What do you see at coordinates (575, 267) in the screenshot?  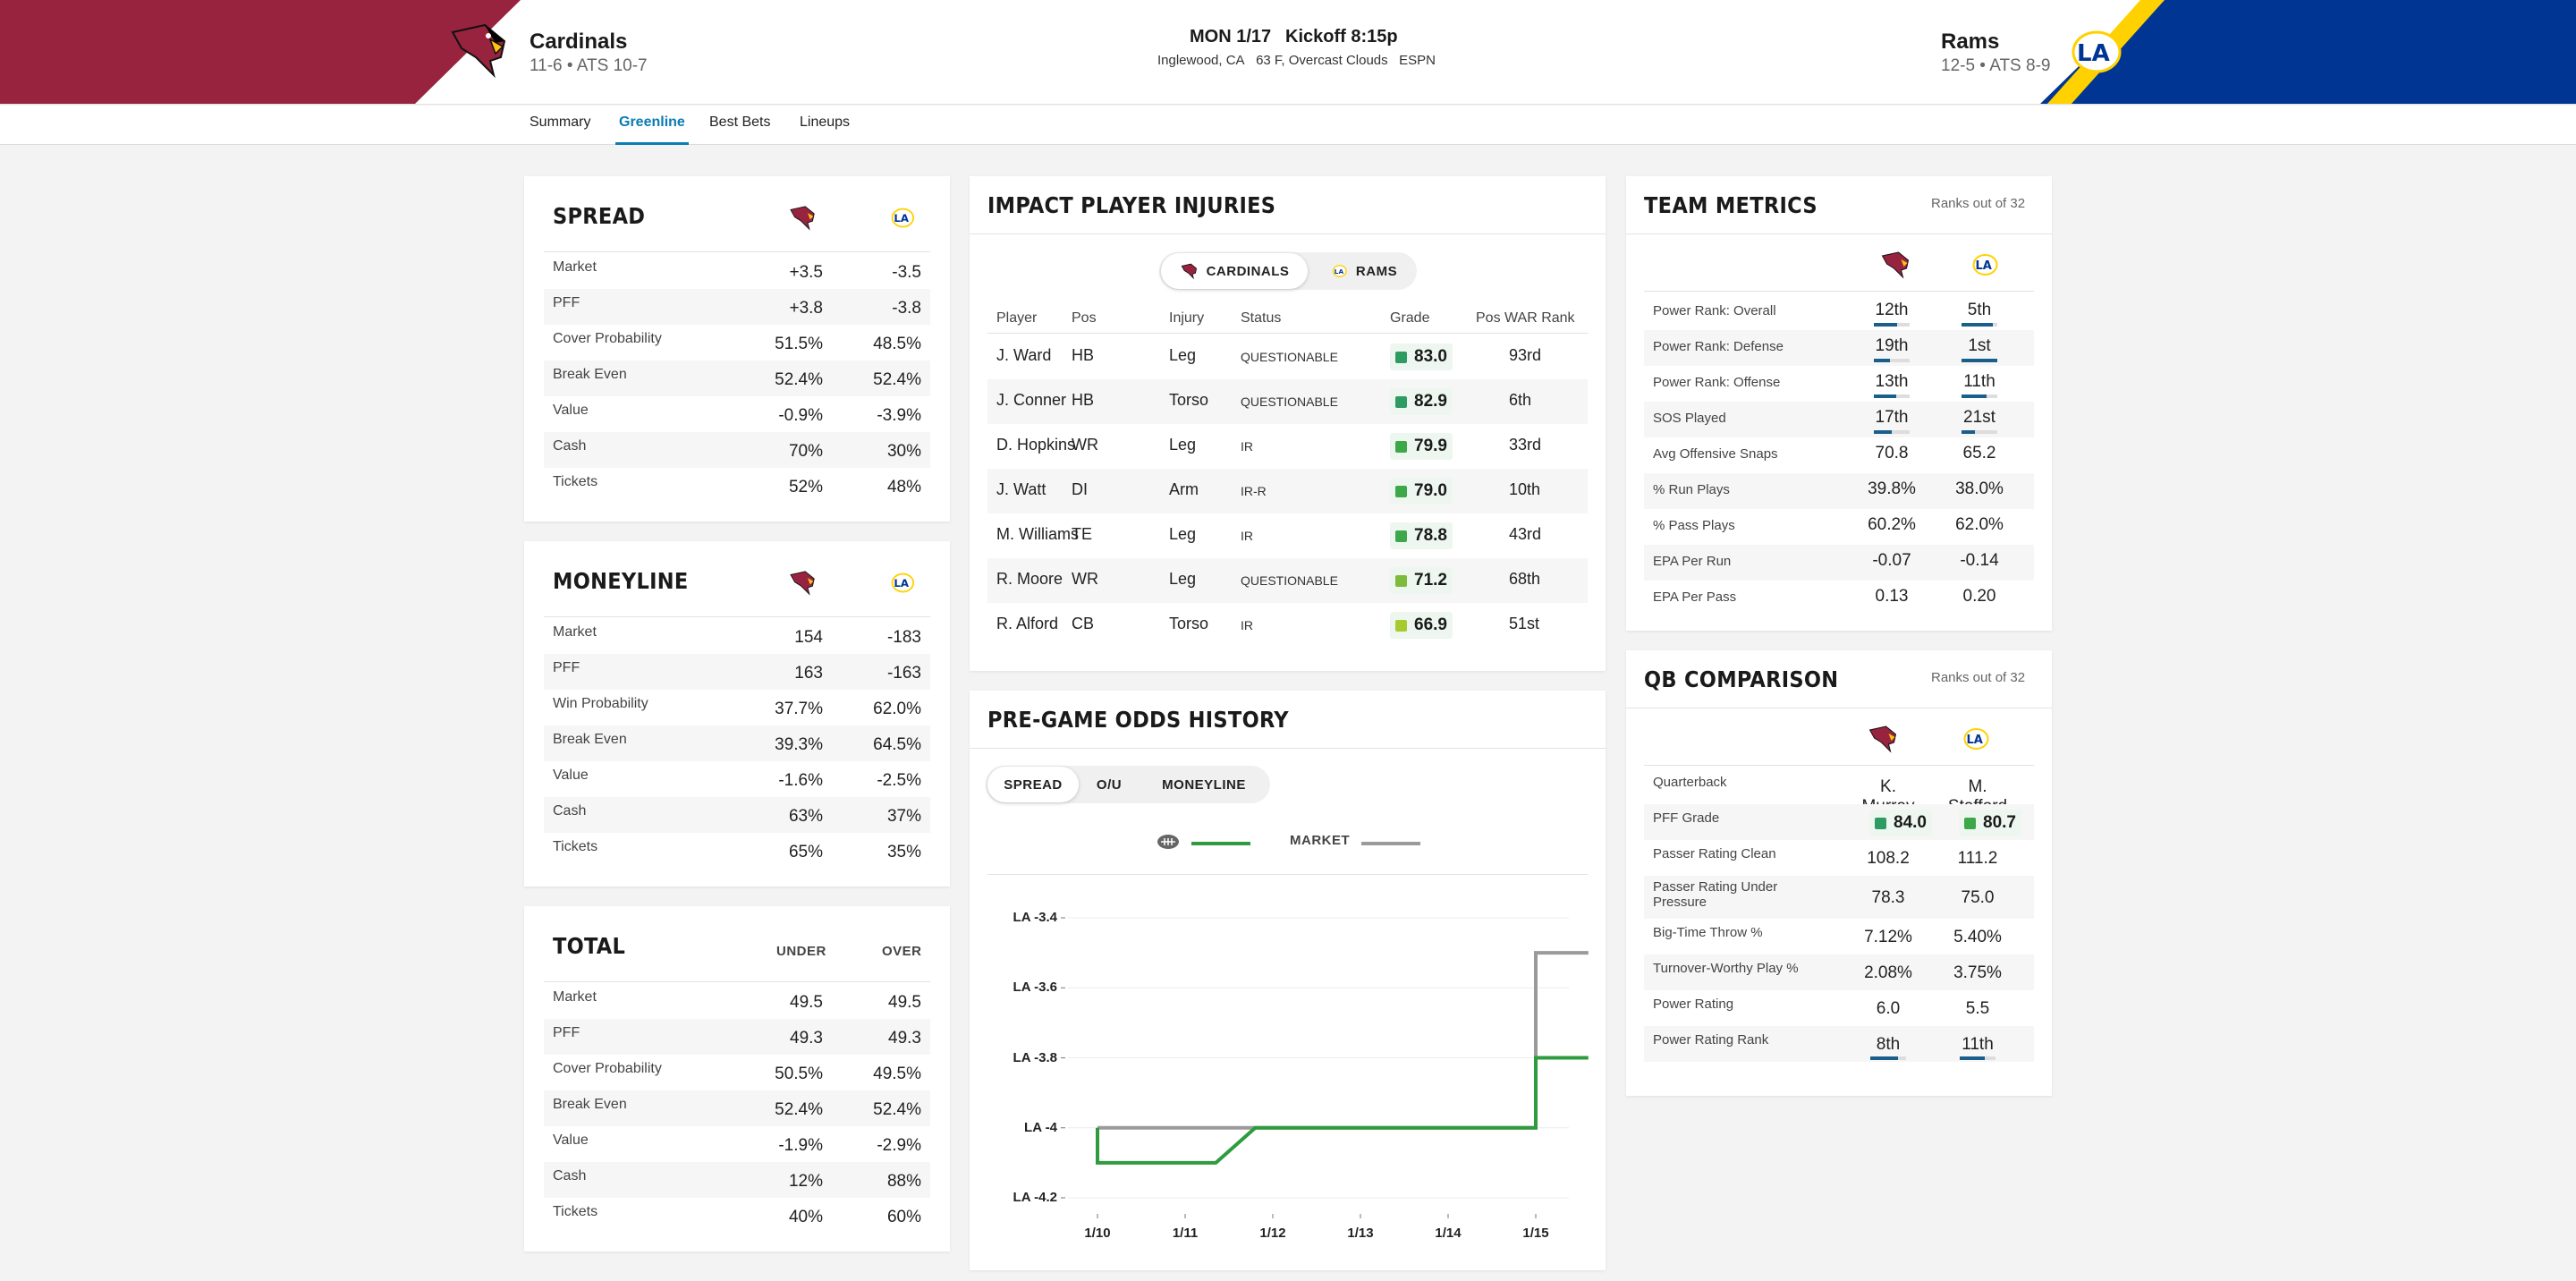 I see `spread-row-label: Market` at bounding box center [575, 267].